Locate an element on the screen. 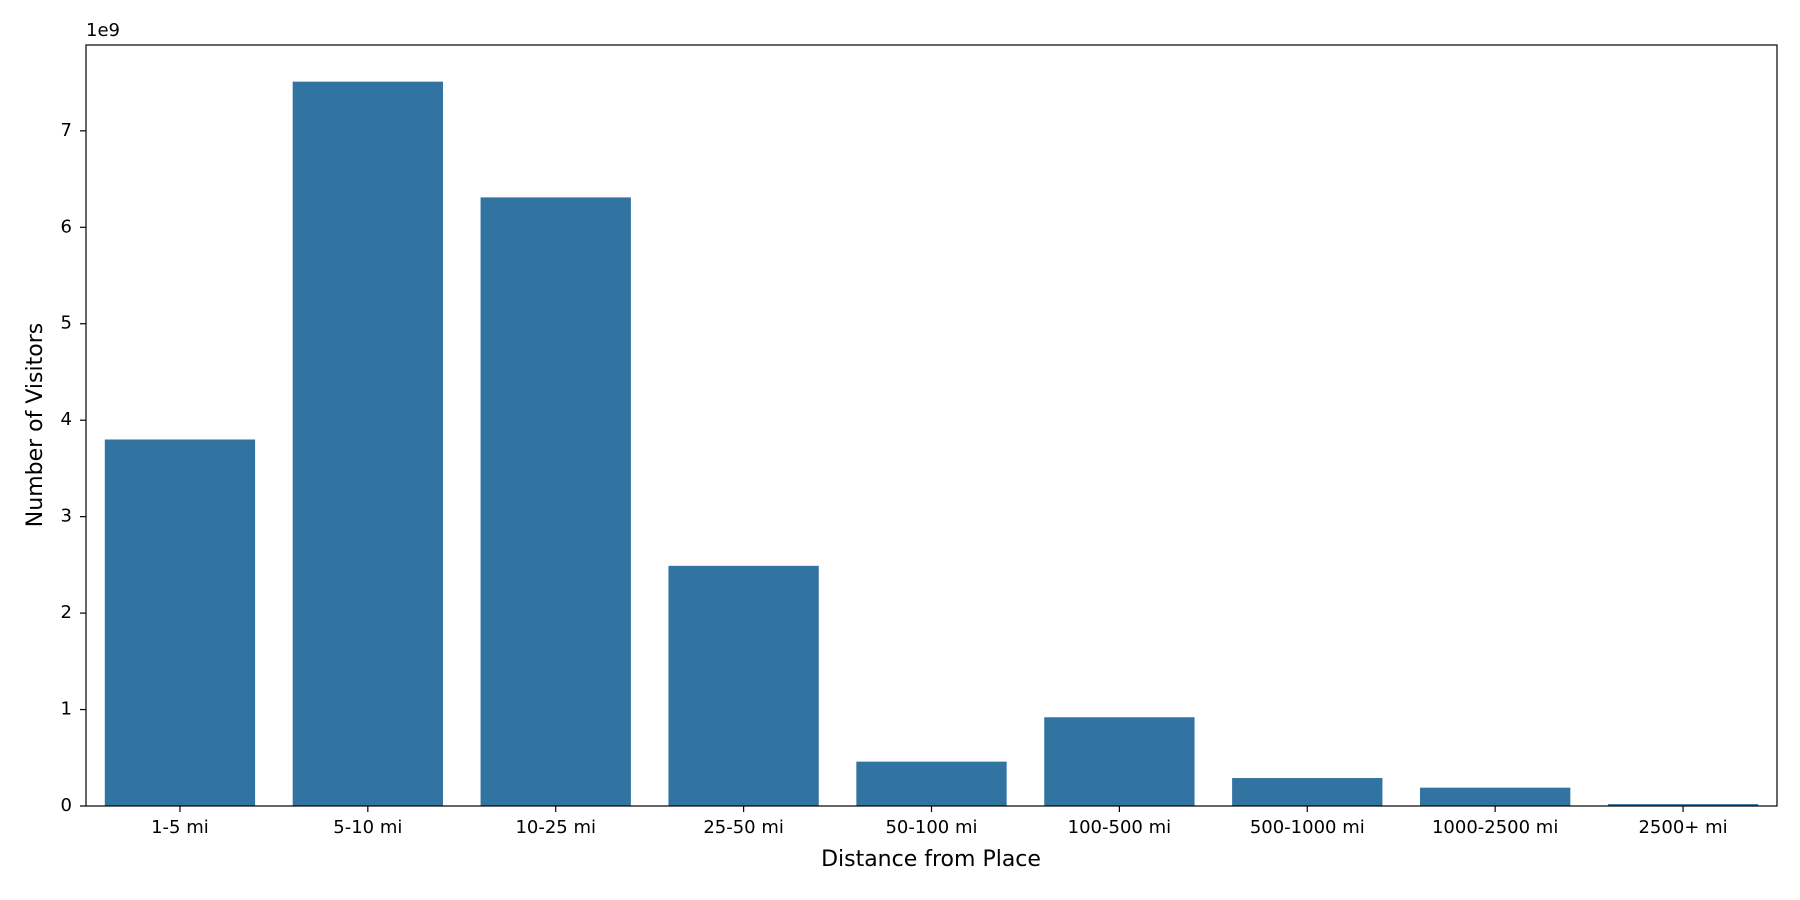  x-tick-label: 1000-2500 mi is located at coordinates (1495, 827).